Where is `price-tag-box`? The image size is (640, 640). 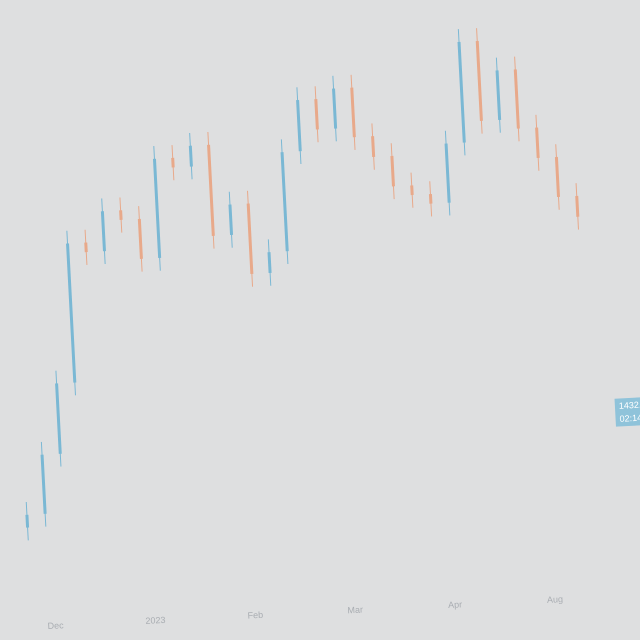
price-tag-box is located at coordinates (627, 412).